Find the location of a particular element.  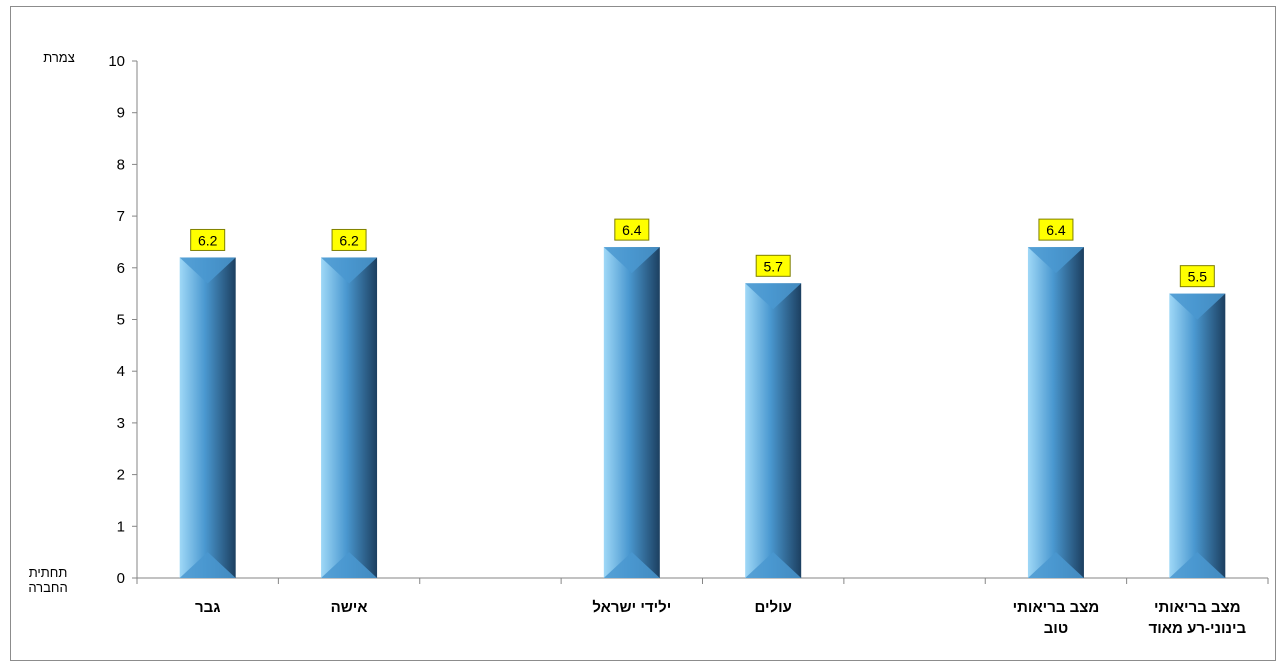

y-top-label: צמרת is located at coordinates (59, 57).